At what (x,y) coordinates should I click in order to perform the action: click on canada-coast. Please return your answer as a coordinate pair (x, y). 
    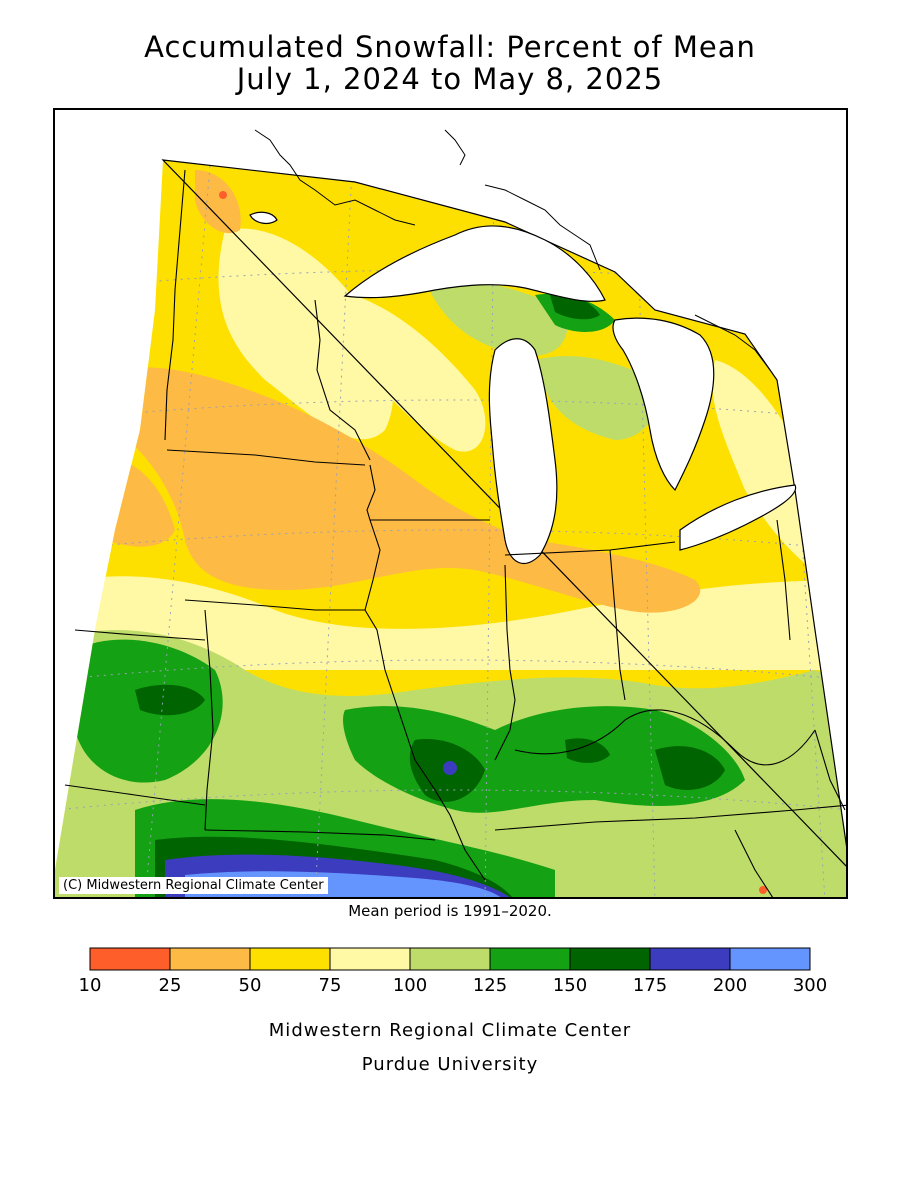
    Looking at the image, I should click on (512, 250).